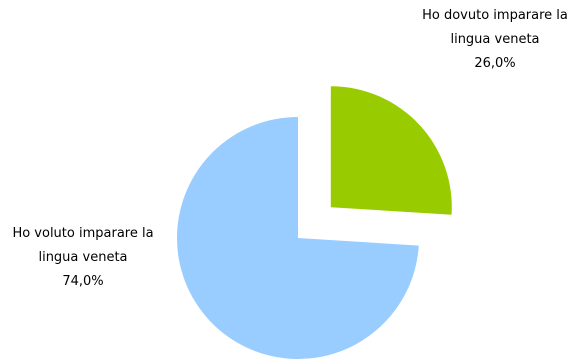 This screenshot has width=577, height=360. Describe the element at coordinates (495, 27) in the screenshot. I see `label-ho-dovuto-text: Ho dovuto imparare la lingua veneta` at that location.